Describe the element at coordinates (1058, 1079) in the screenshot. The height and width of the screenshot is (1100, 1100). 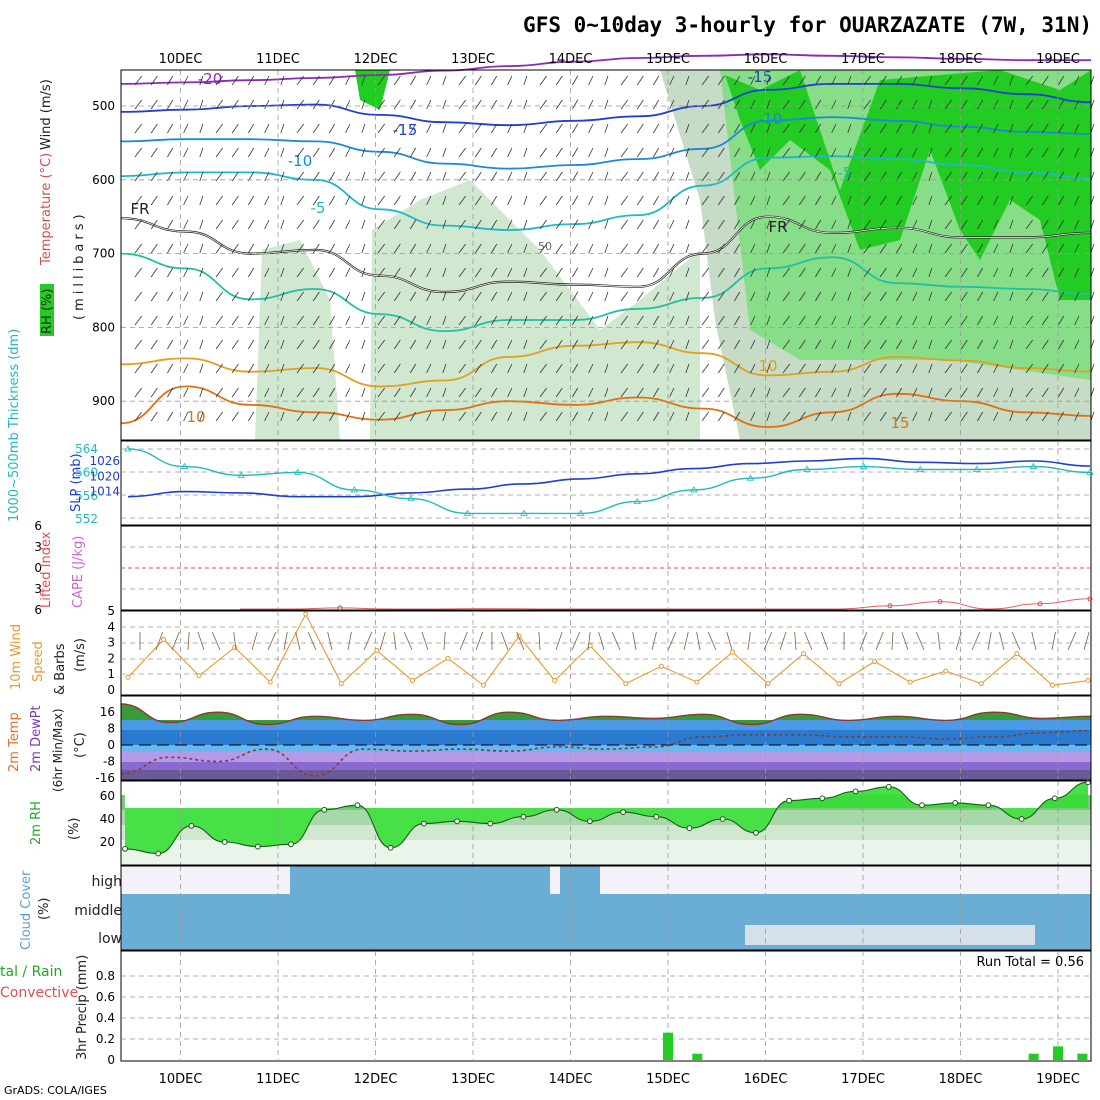
I see `date-label-bottom: 19DEC` at that location.